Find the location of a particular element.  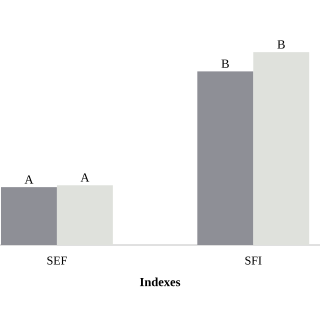

text: B is located at coordinates (281, 44).